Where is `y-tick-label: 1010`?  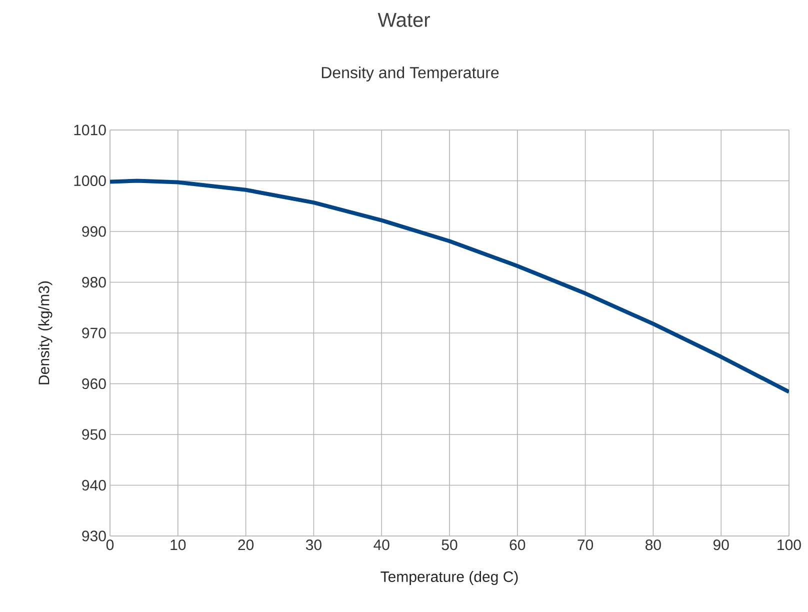
y-tick-label: 1010 is located at coordinates (90, 130).